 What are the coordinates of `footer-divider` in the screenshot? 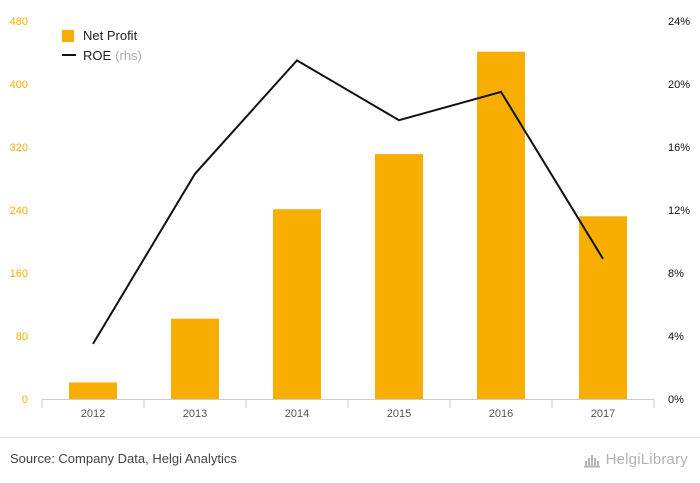 It's located at (350, 437).